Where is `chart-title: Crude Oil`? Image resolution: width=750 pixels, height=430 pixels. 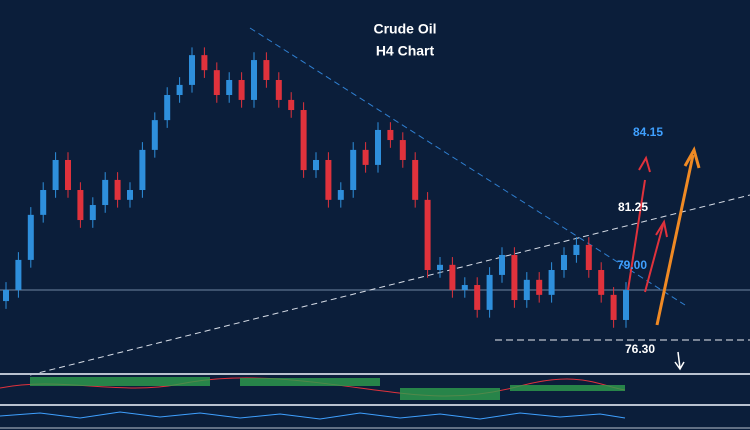 chart-title: Crude Oil is located at coordinates (404, 29).